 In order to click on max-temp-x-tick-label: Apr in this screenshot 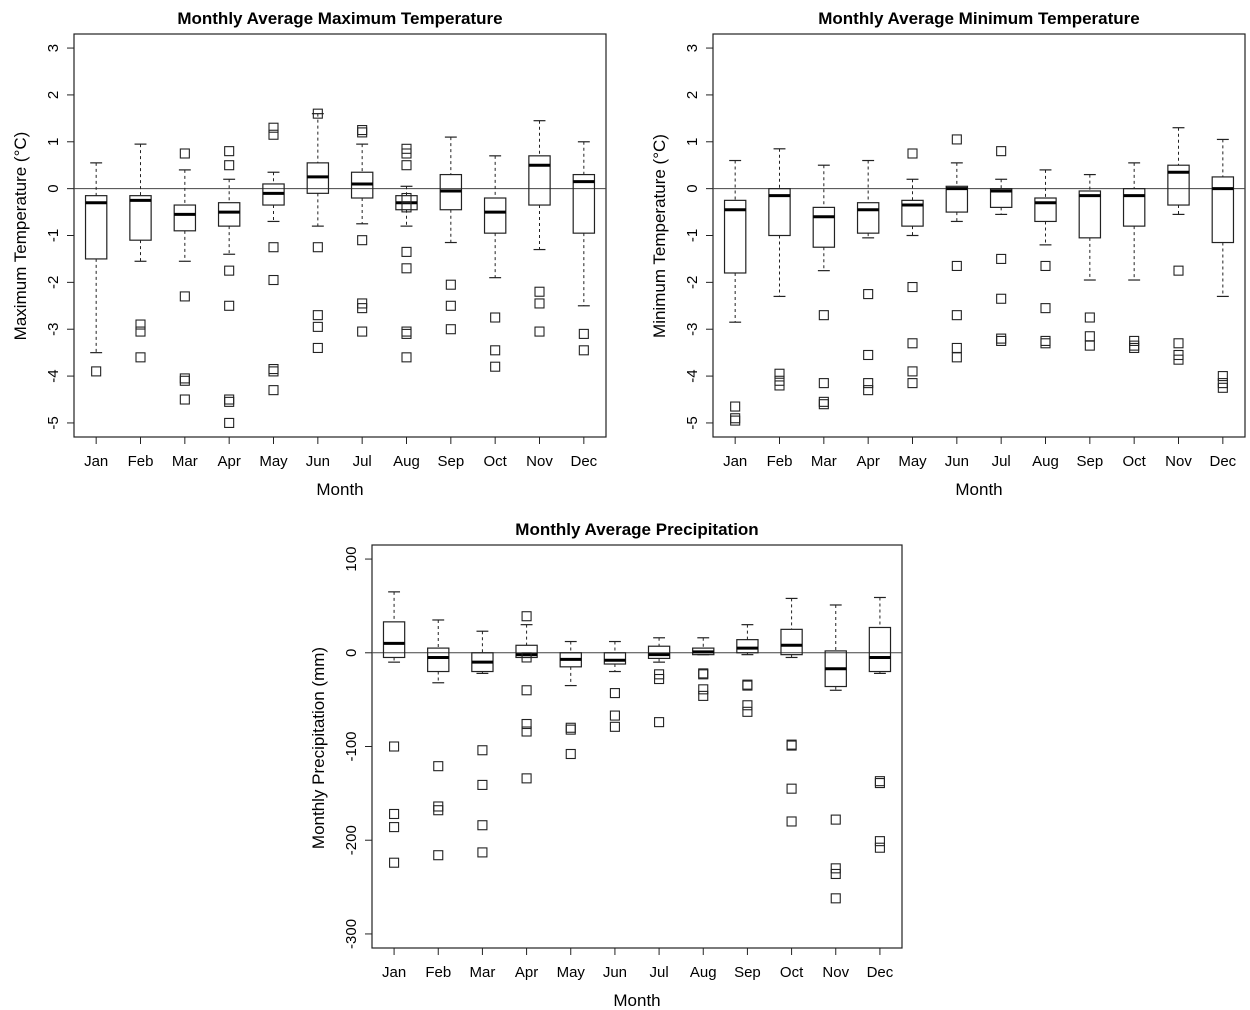, I will do `click(228, 461)`.